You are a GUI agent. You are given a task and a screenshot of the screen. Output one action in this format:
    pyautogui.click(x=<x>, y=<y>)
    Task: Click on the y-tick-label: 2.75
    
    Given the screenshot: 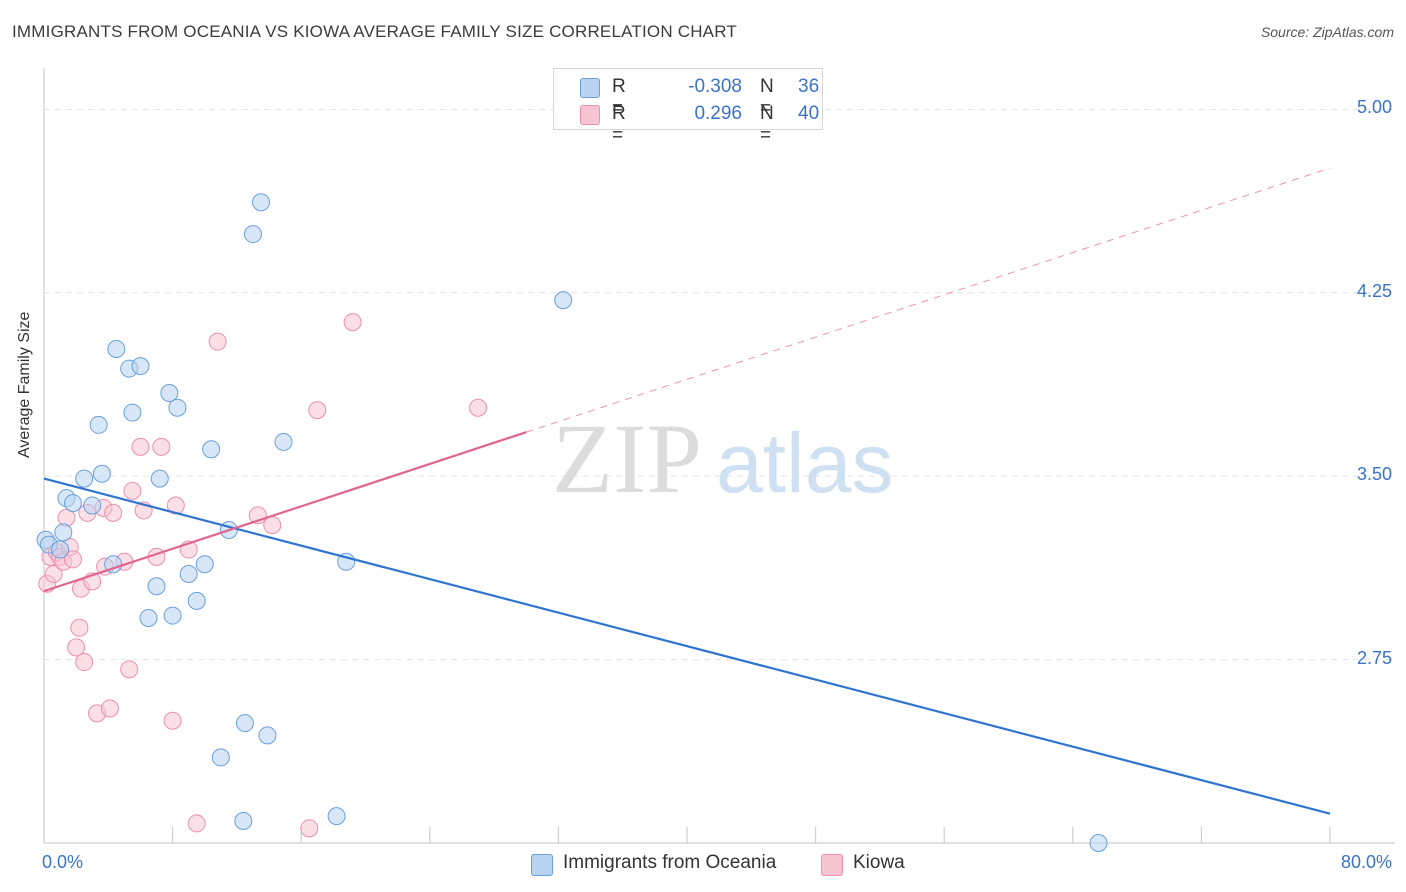 What is the action you would take?
    pyautogui.click(x=1374, y=657)
    